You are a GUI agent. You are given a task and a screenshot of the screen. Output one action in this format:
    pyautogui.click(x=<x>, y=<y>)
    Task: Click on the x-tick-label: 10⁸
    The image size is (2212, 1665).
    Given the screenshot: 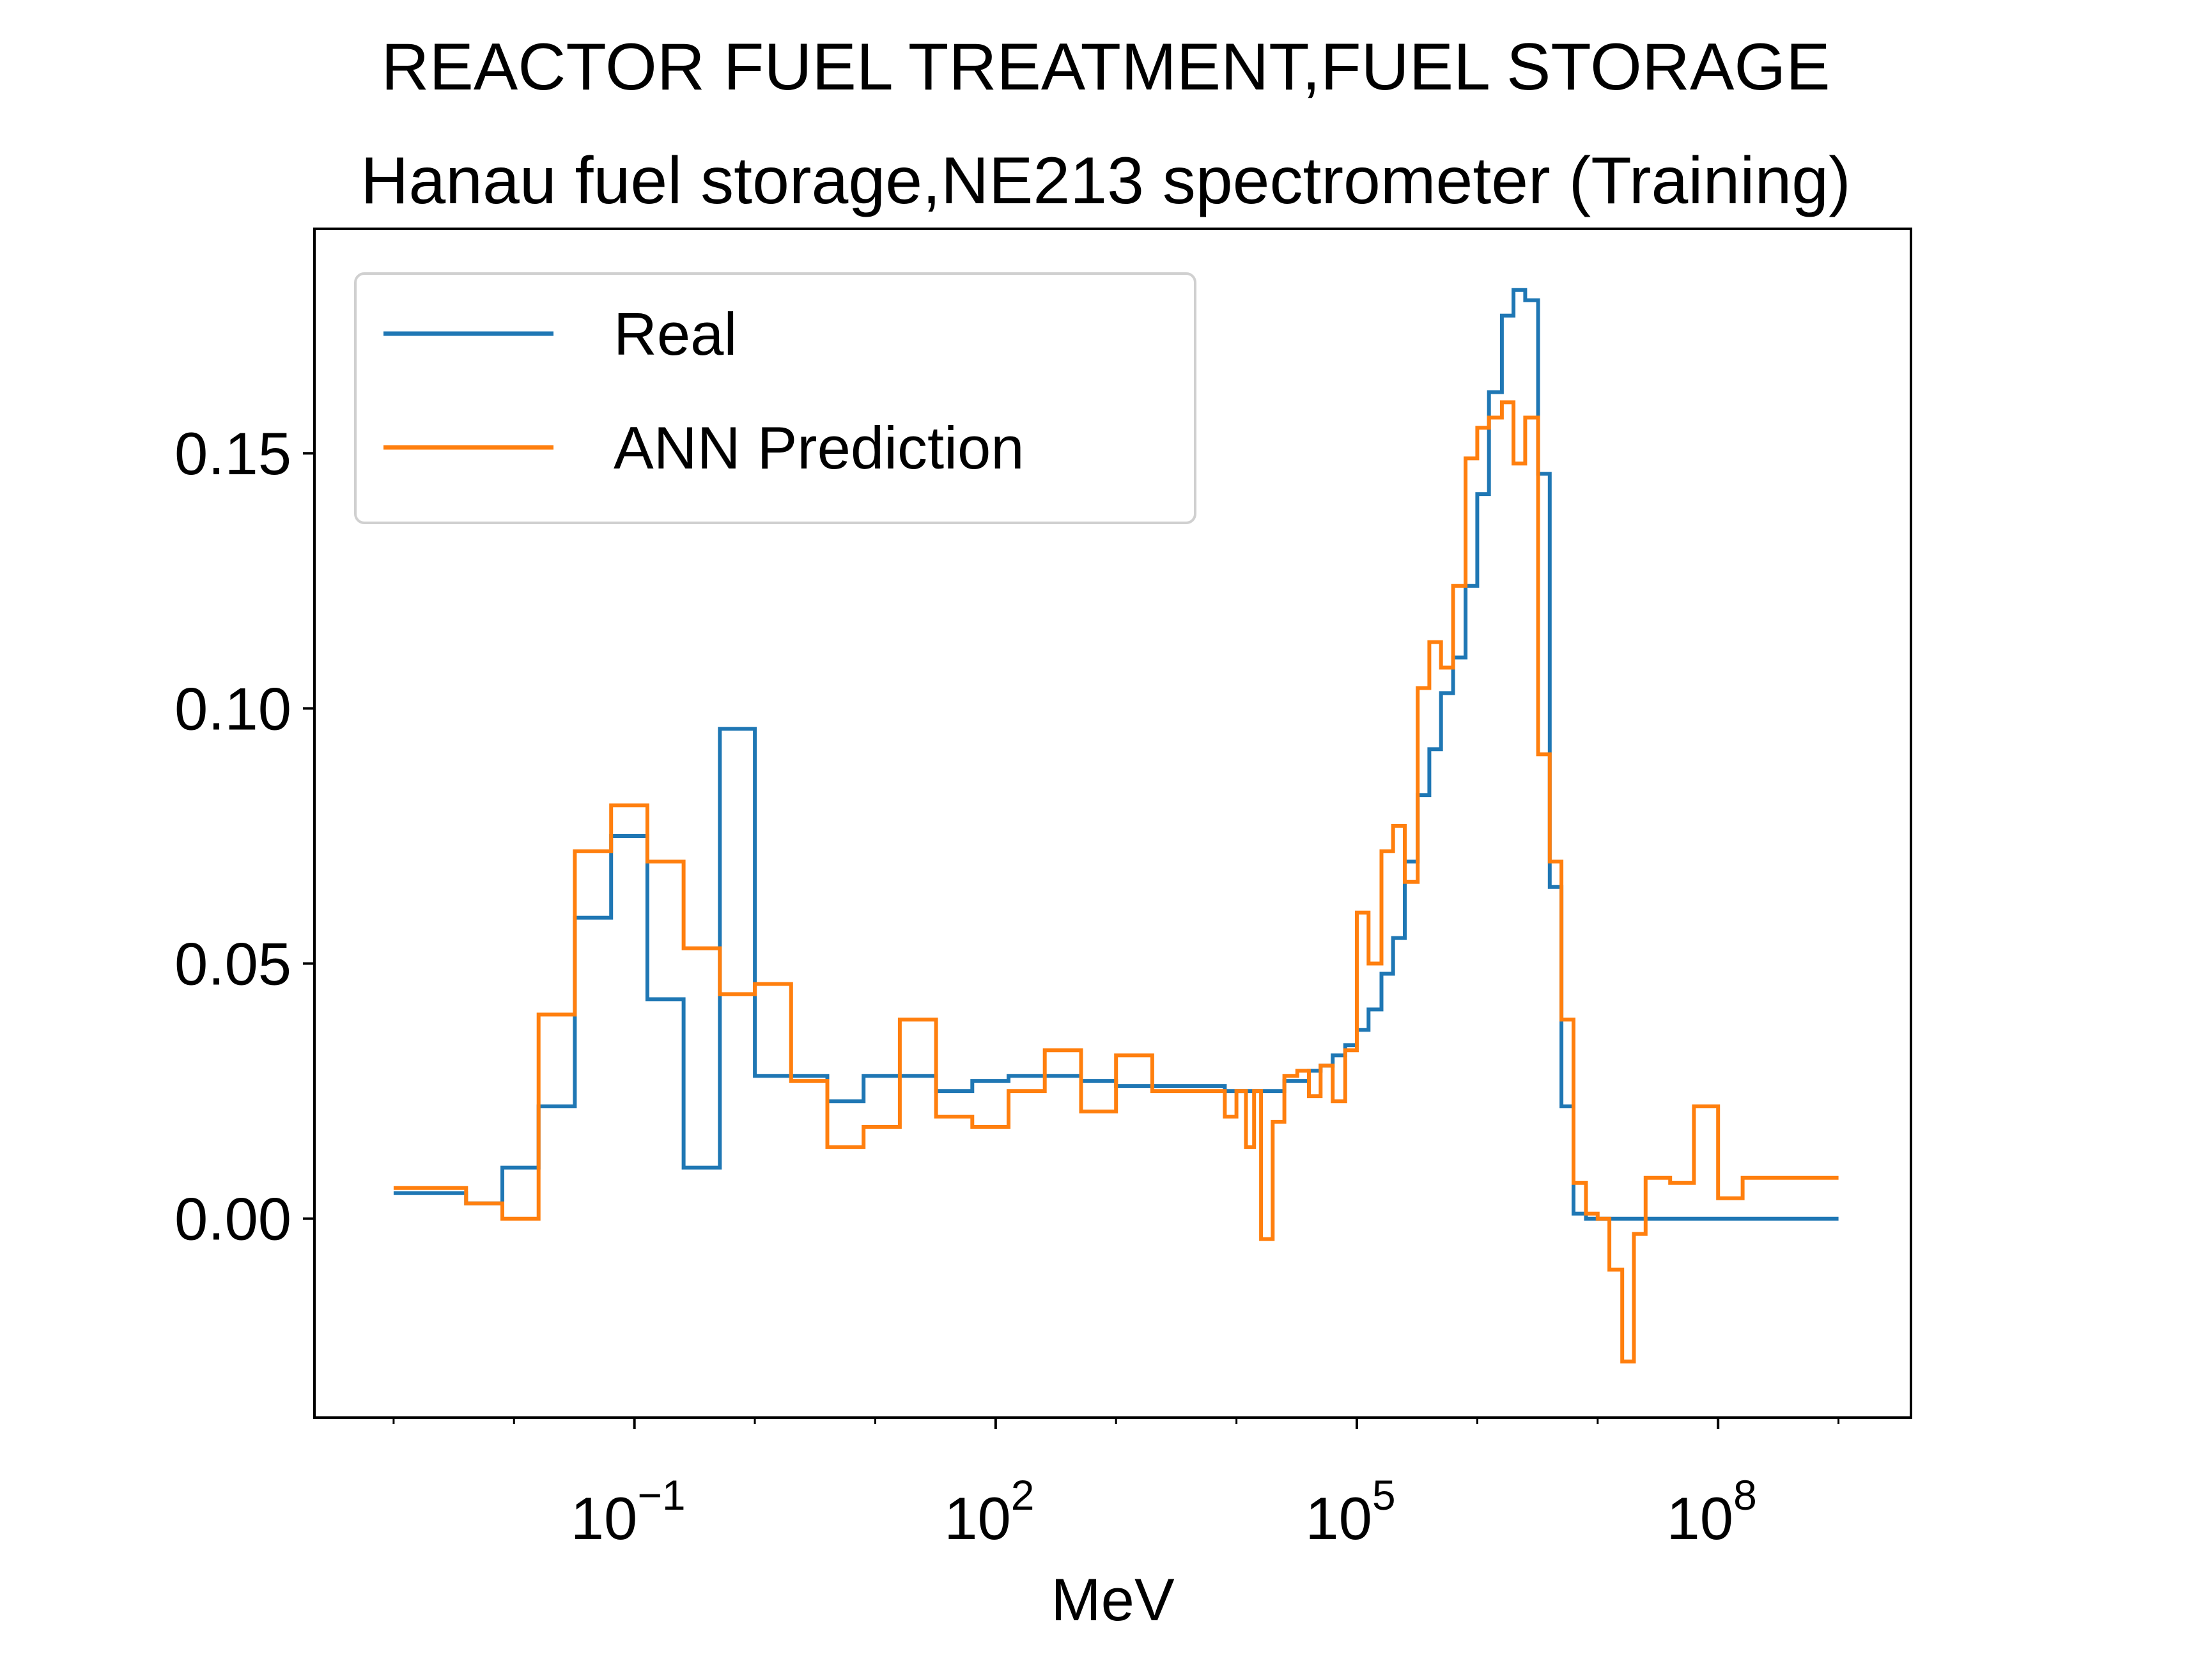 What is the action you would take?
    pyautogui.click(x=1712, y=1511)
    